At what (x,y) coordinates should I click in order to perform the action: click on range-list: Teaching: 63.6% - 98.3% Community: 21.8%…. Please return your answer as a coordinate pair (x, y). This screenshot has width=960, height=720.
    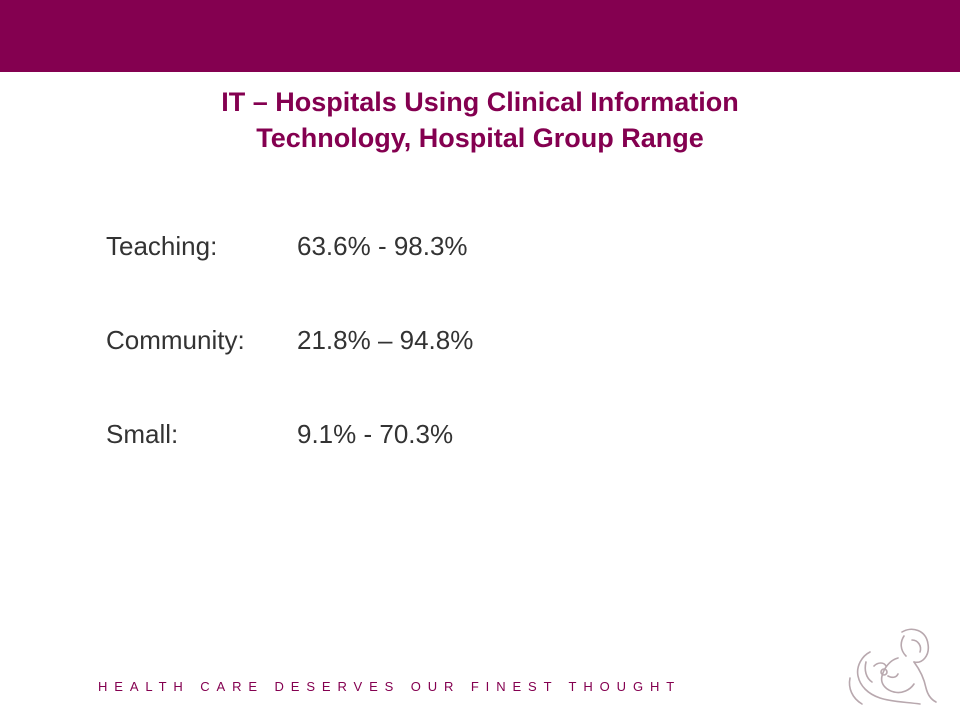
    Looking at the image, I should click on (289, 363).